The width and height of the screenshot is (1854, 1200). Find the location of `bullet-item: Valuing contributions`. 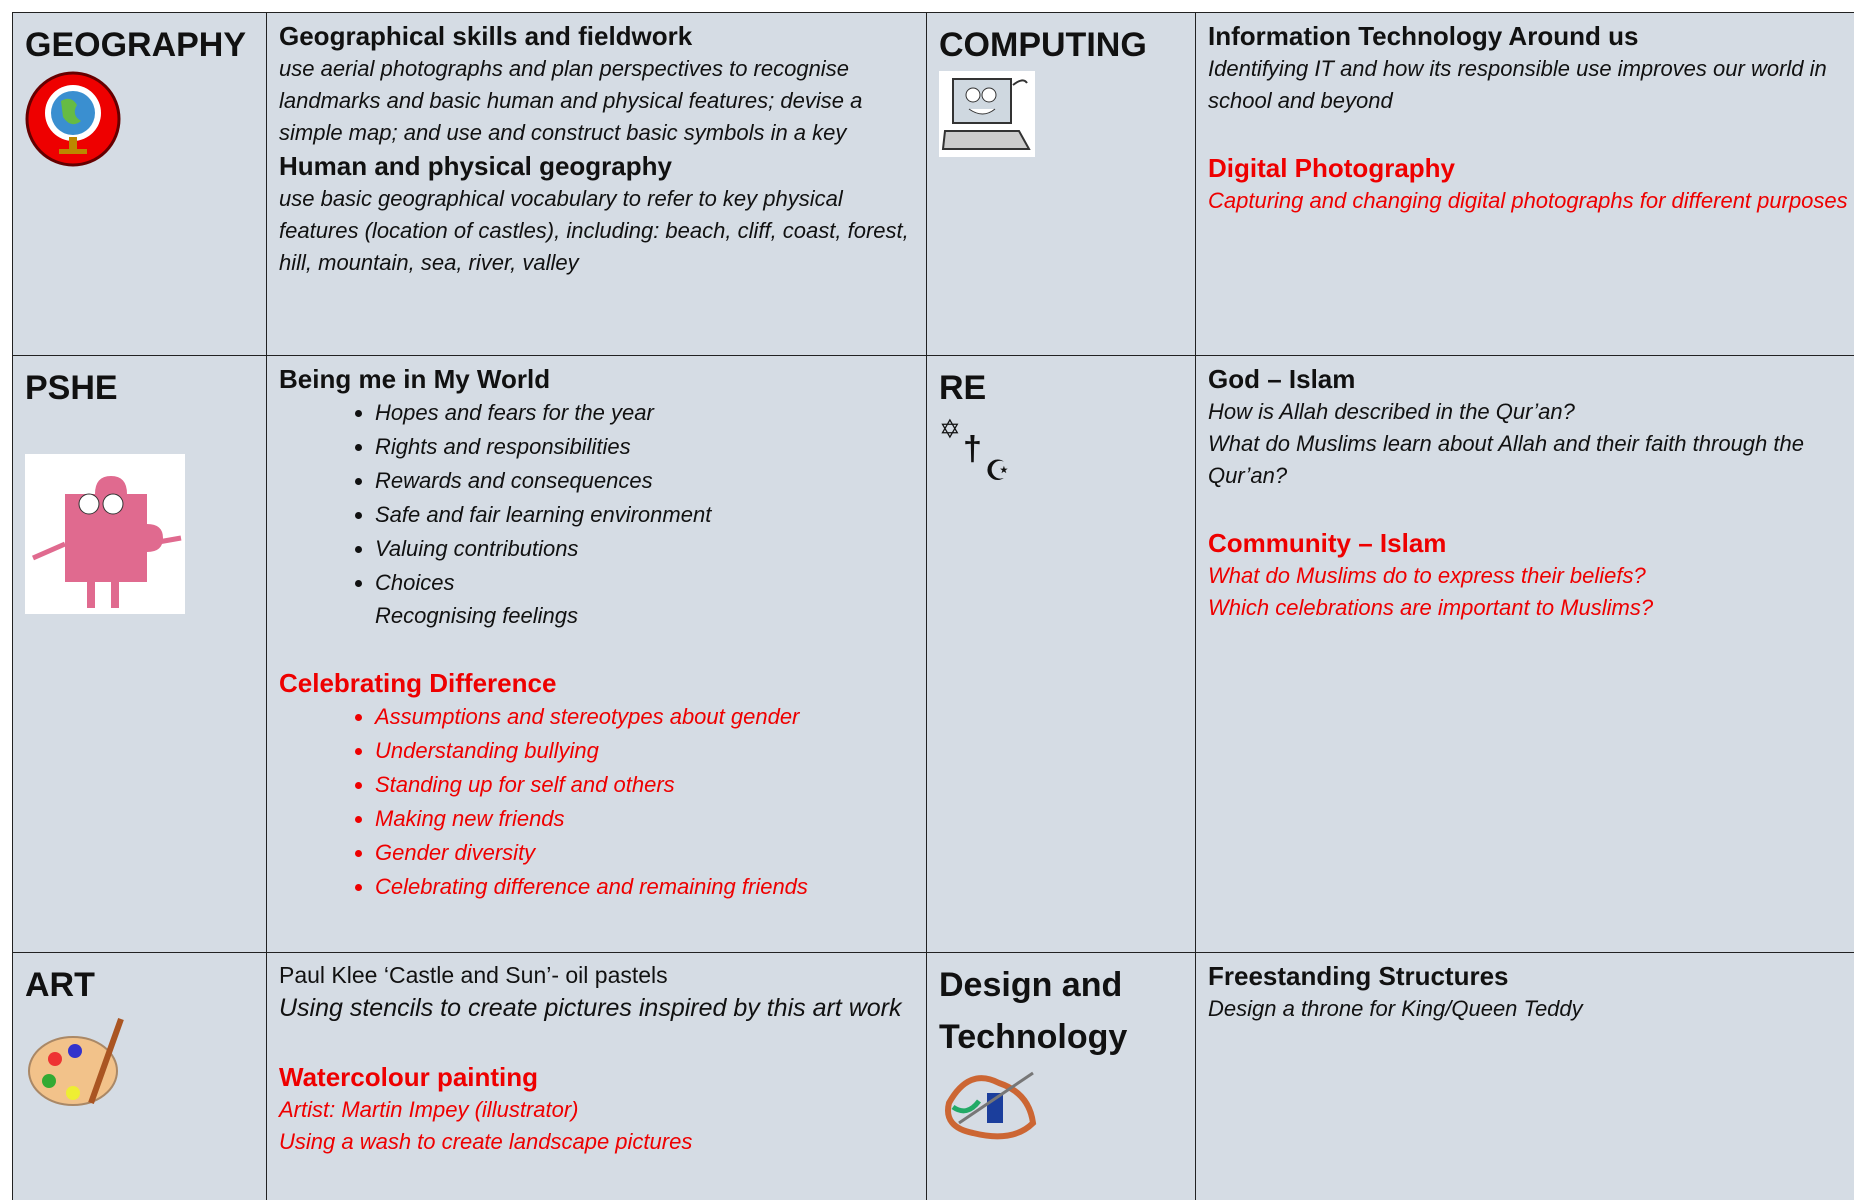

bullet-item: Valuing contributions is located at coordinates (644, 549).